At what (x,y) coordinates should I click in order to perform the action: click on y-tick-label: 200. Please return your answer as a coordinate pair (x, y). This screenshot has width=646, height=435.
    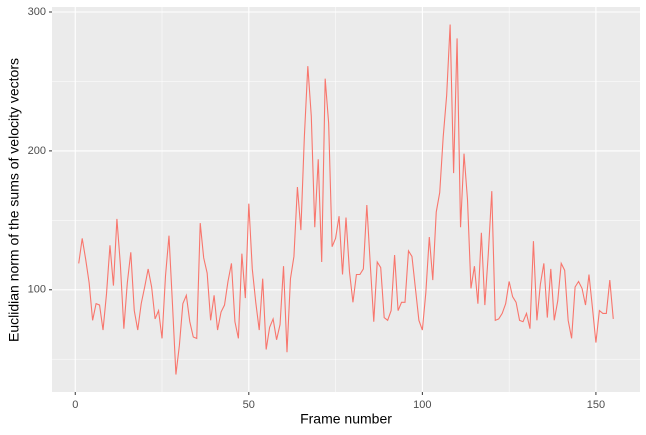
    Looking at the image, I should click on (37, 151).